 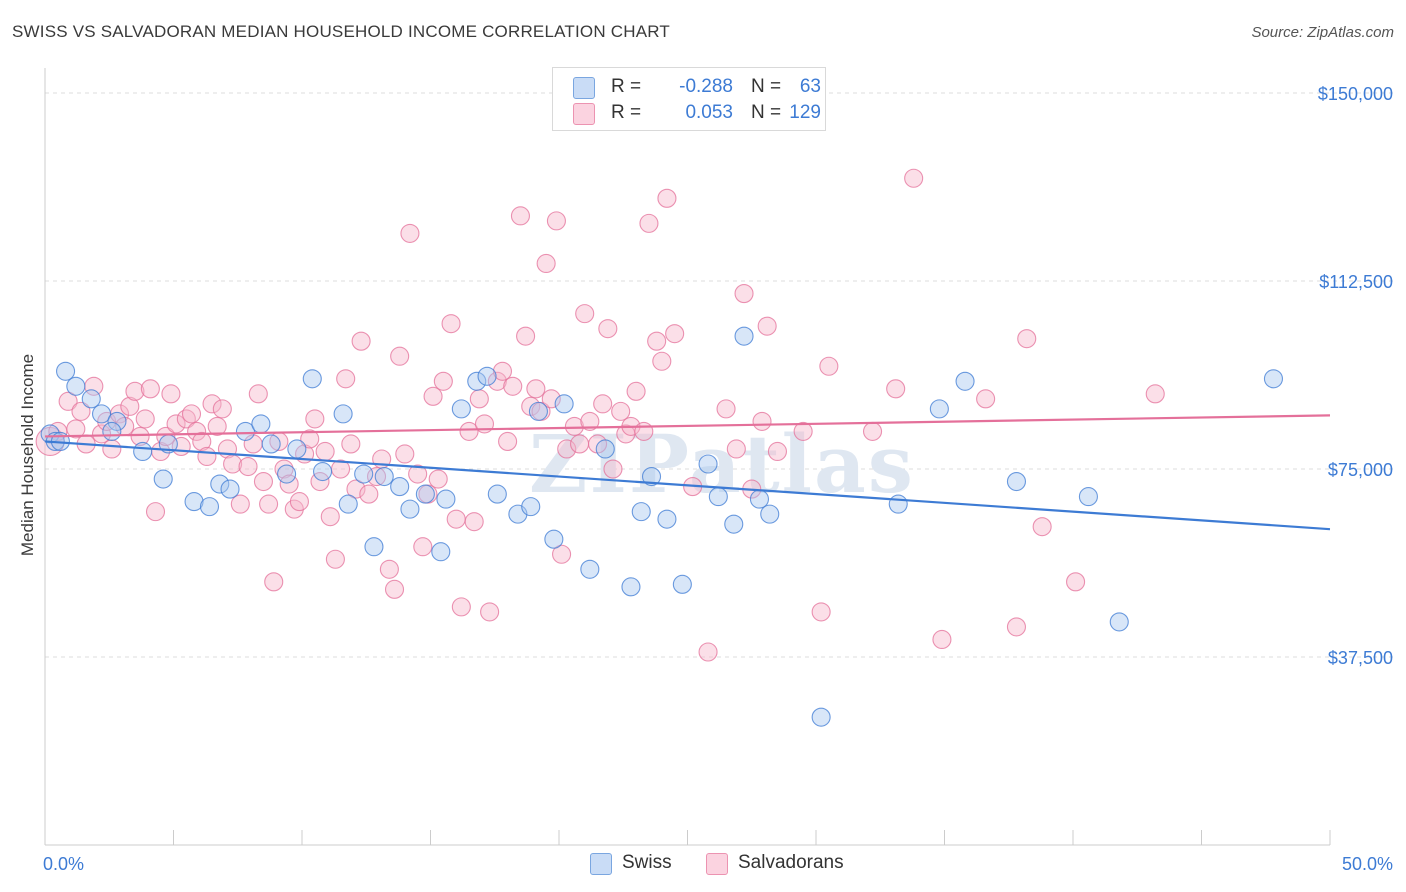 I want to click on trend-lines, so click(x=687, y=472).